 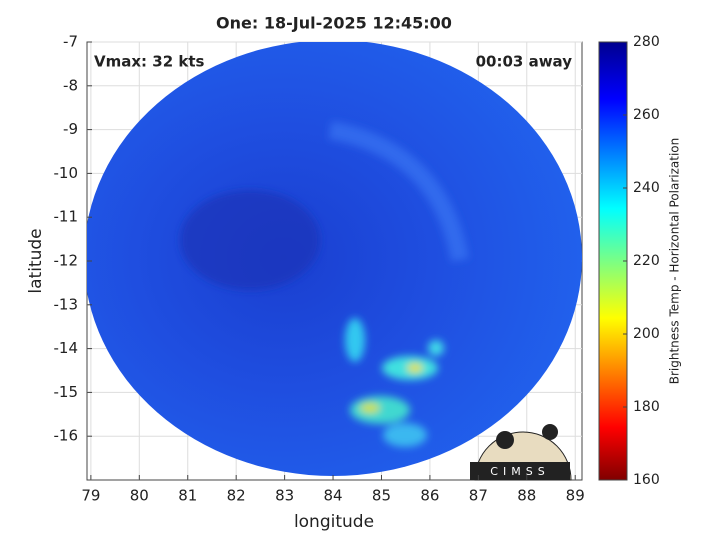 What do you see at coordinates (90, 496) in the screenshot?
I see `x-tick-label: 79` at bounding box center [90, 496].